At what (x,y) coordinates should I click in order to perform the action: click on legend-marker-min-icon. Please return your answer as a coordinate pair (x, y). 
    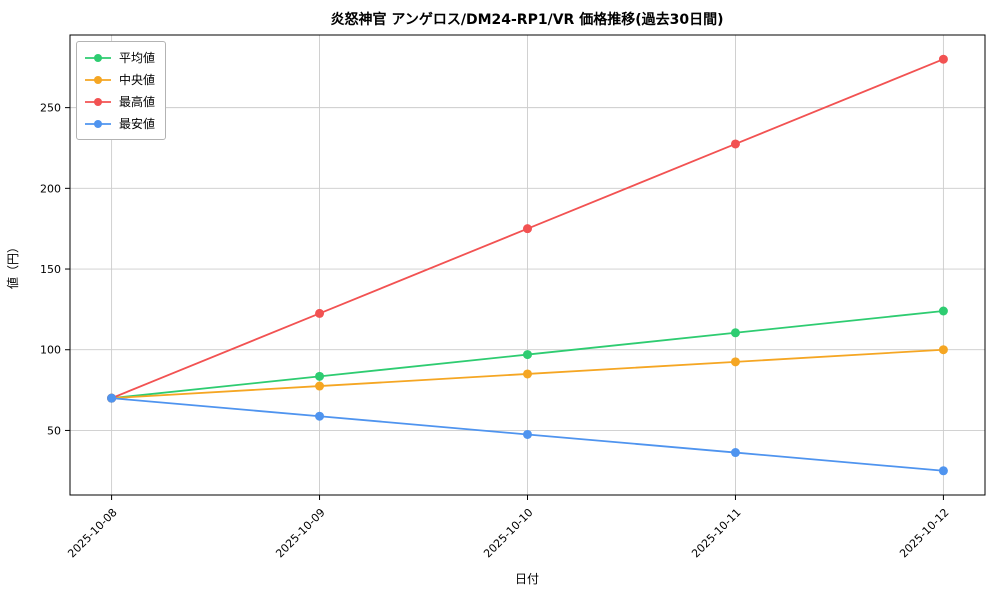
    Looking at the image, I should click on (98, 123).